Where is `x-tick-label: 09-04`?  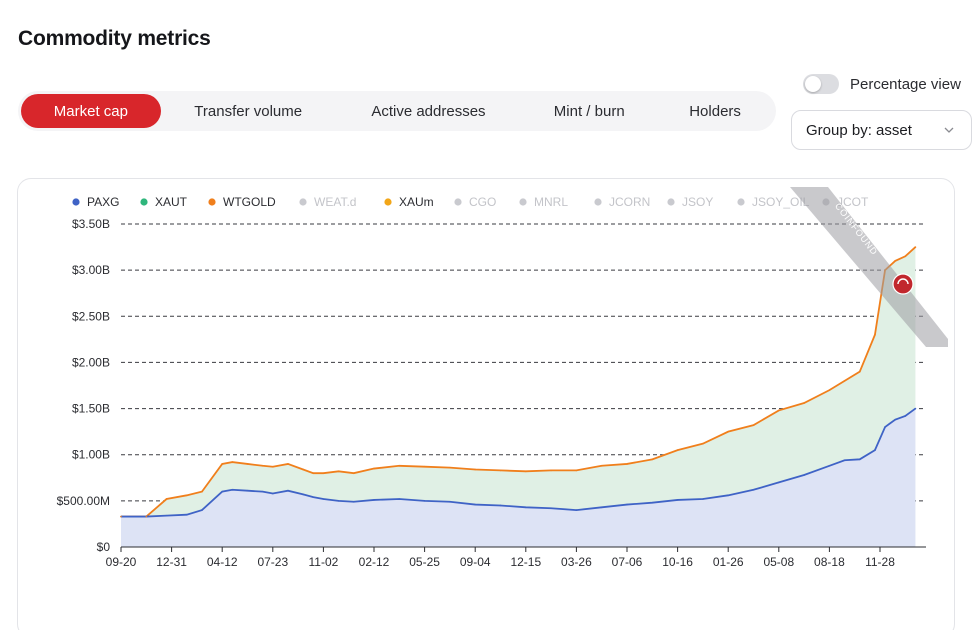
x-tick-label: 09-04 is located at coordinates (475, 562).